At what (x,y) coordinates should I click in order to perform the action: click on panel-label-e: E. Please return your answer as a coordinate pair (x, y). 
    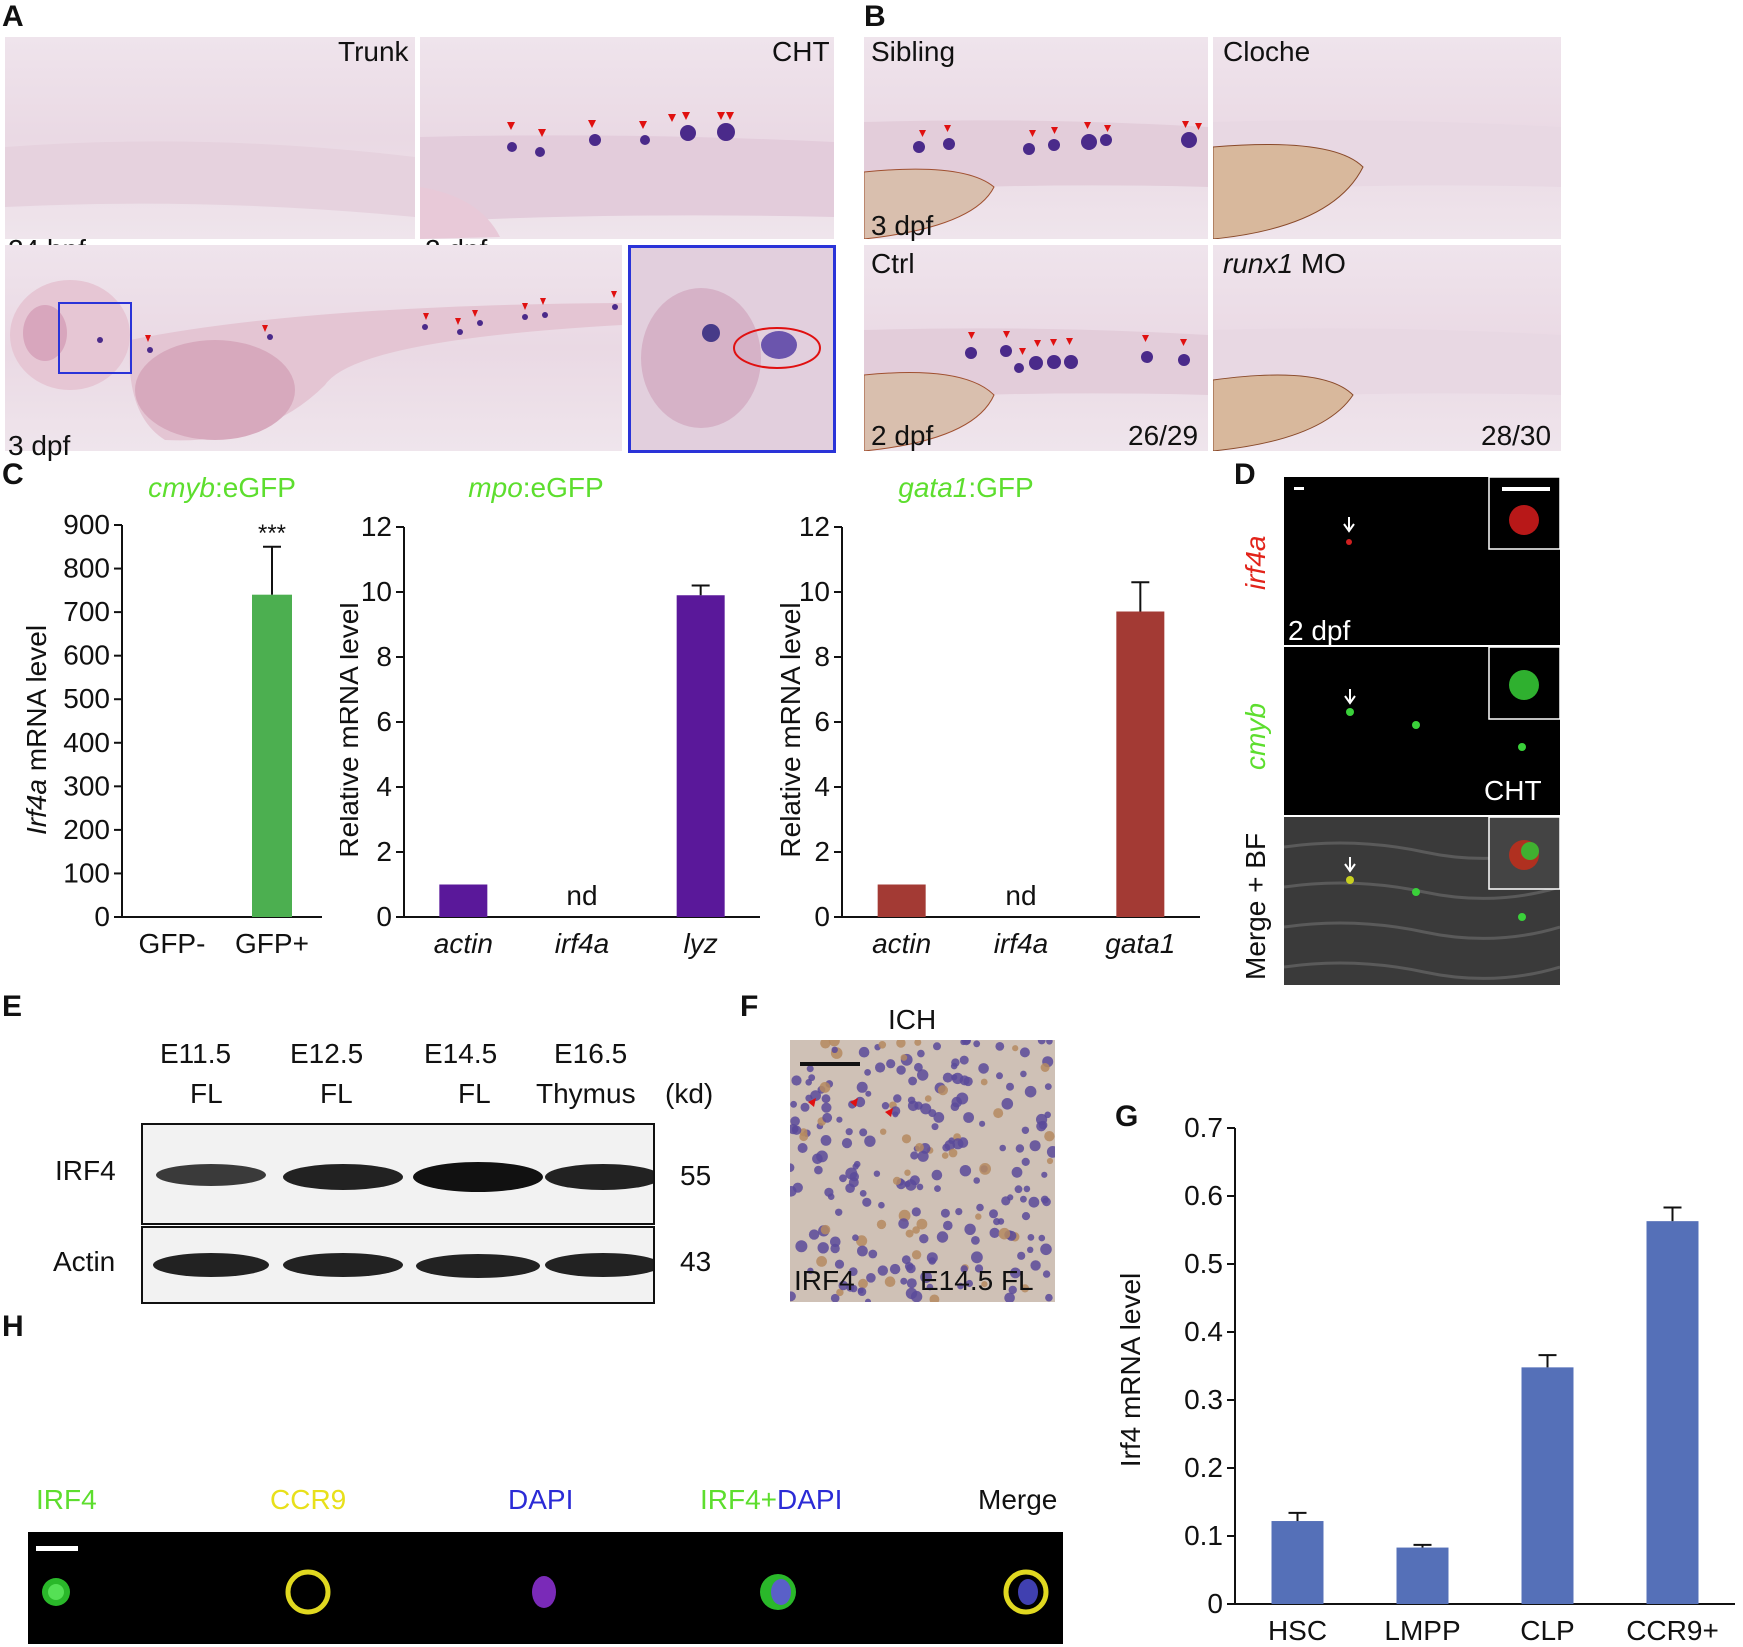
    Looking at the image, I should click on (12, 1006).